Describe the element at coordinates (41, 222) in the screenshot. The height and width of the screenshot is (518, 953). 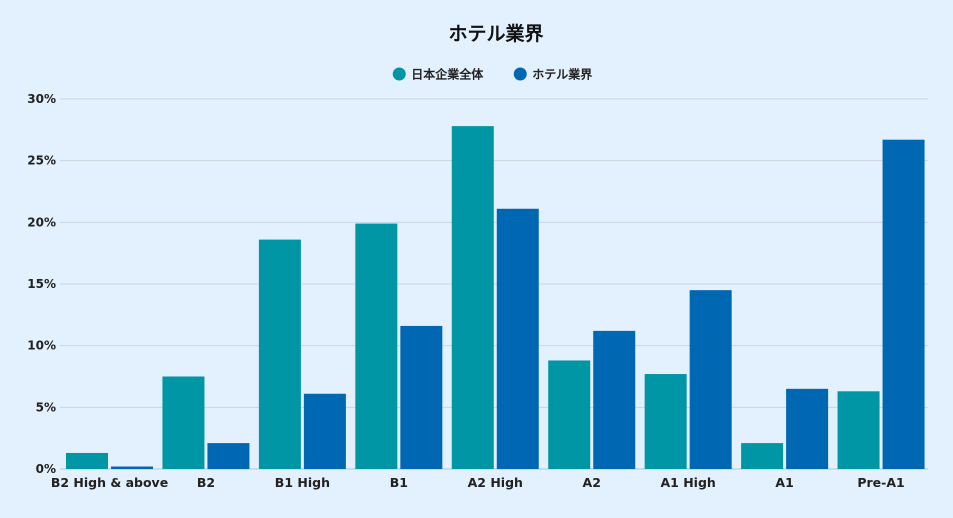
I see `y-tick-label: 20%` at that location.